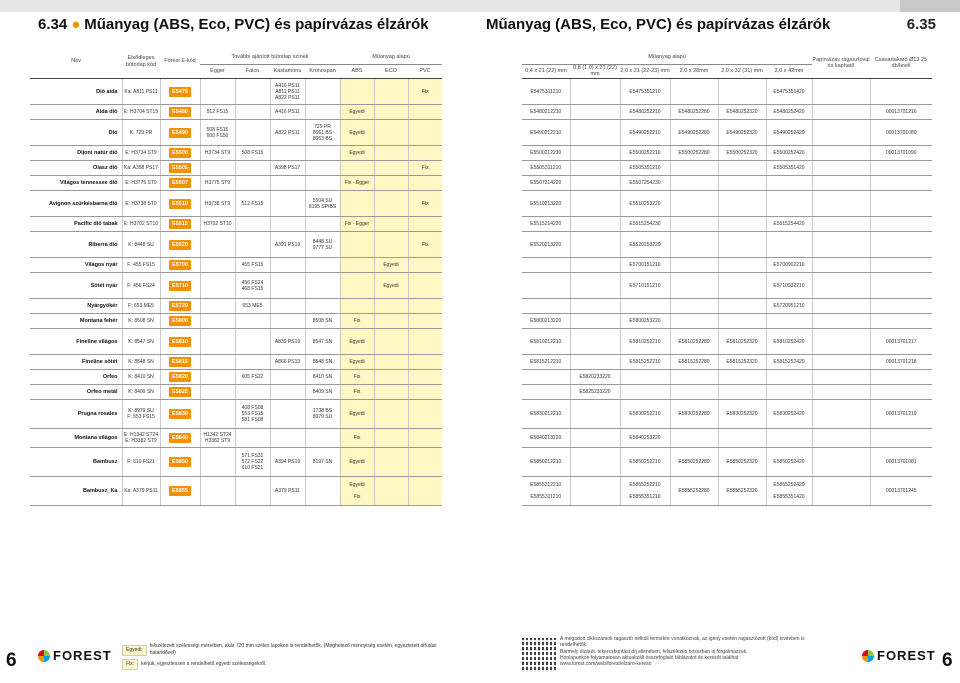 Image resolution: width=960 pixels, height=683 pixels. Describe the element at coordinates (322, 132) in the screenshot. I see `cell-krono: 729 PR 8061 BS 8953 BS` at that location.